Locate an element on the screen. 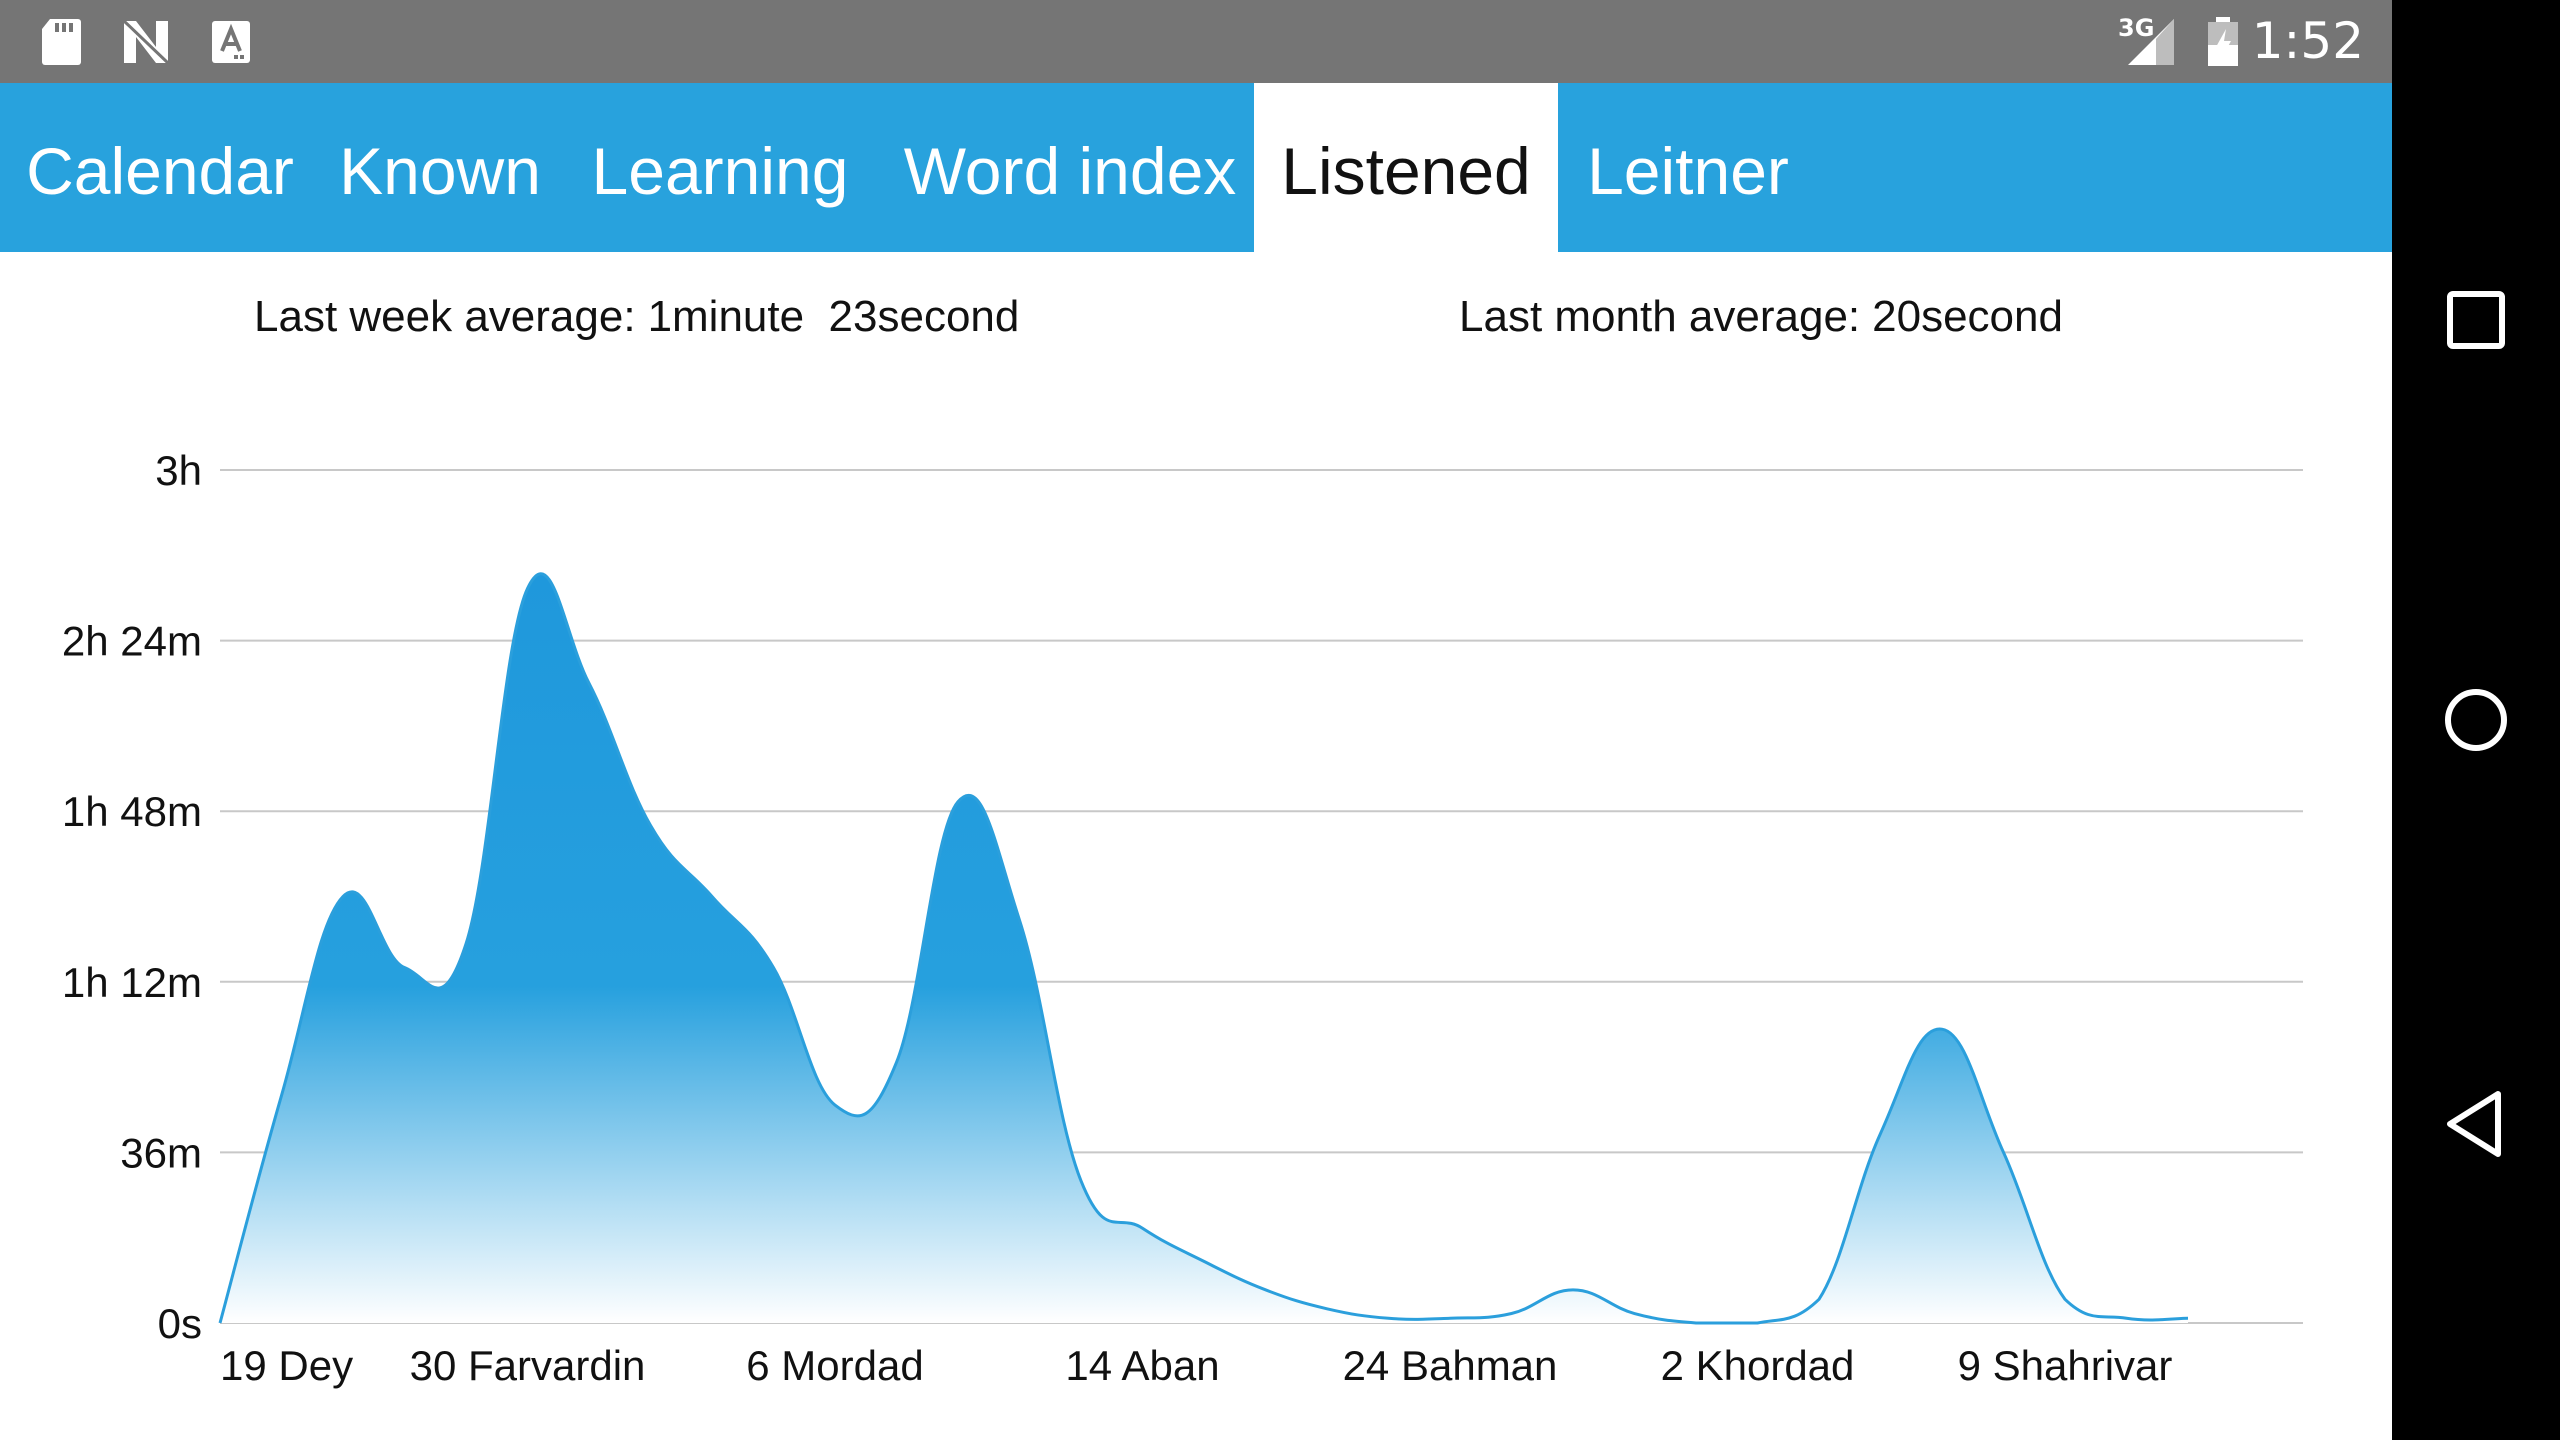  tab-listened: Listened is located at coordinates (1406, 167).